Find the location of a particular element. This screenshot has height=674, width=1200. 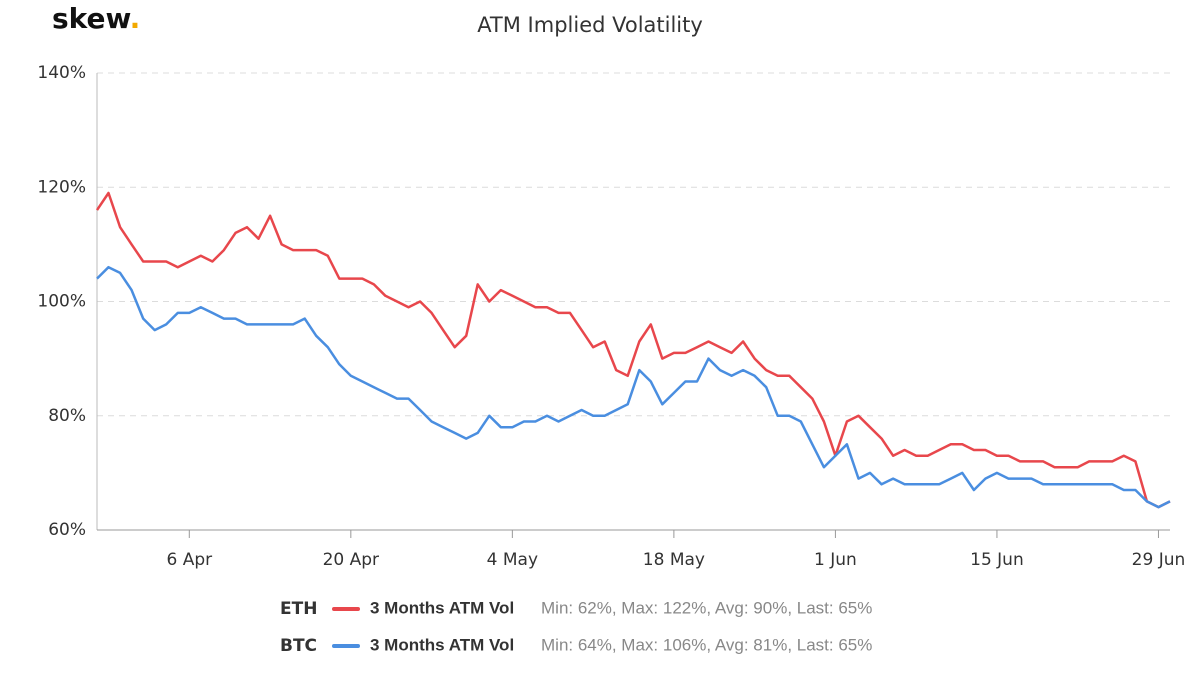

legend-stats: Min: 64%, Max: 106%, Avg: 81%, Last: 65% is located at coordinates (706, 644).